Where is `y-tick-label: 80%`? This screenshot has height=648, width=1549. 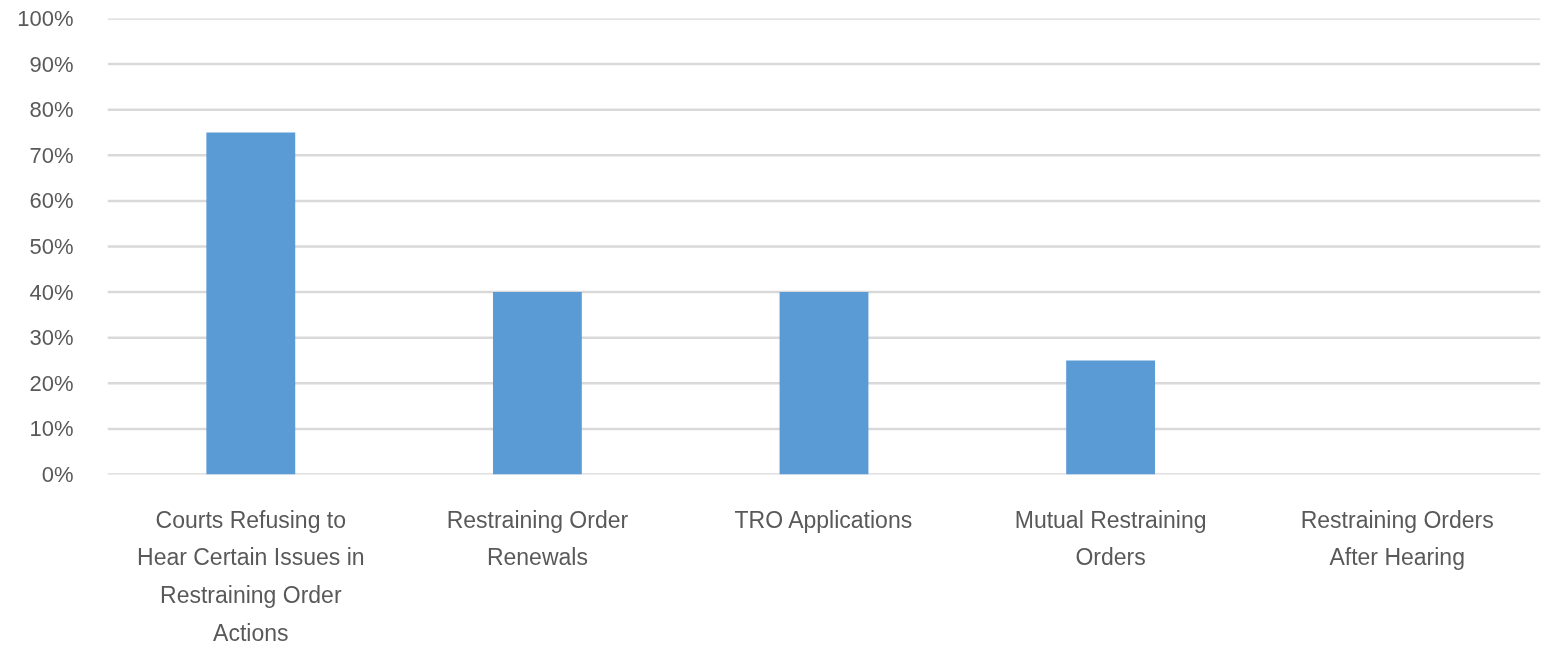 y-tick-label: 80% is located at coordinates (51, 110).